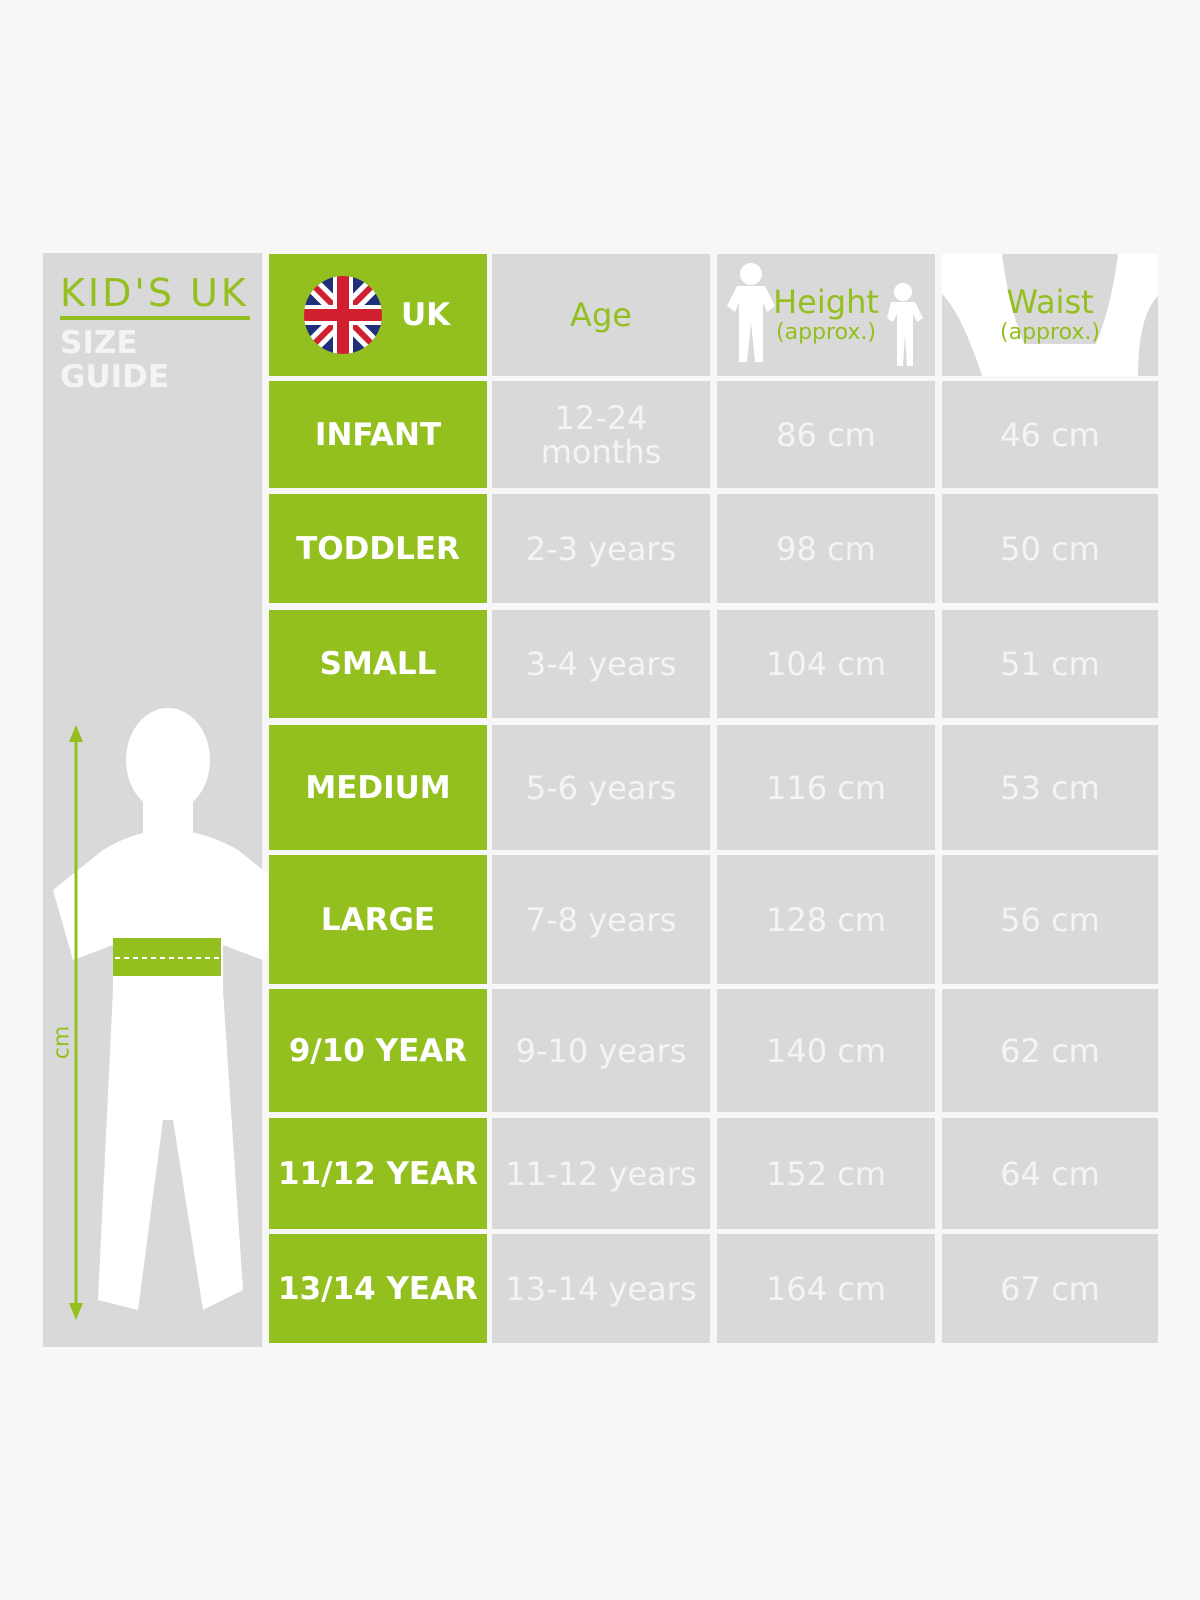 Image resolution: width=1200 pixels, height=1600 pixels. What do you see at coordinates (378, 434) in the screenshot?
I see `cell-size: INFANT` at bounding box center [378, 434].